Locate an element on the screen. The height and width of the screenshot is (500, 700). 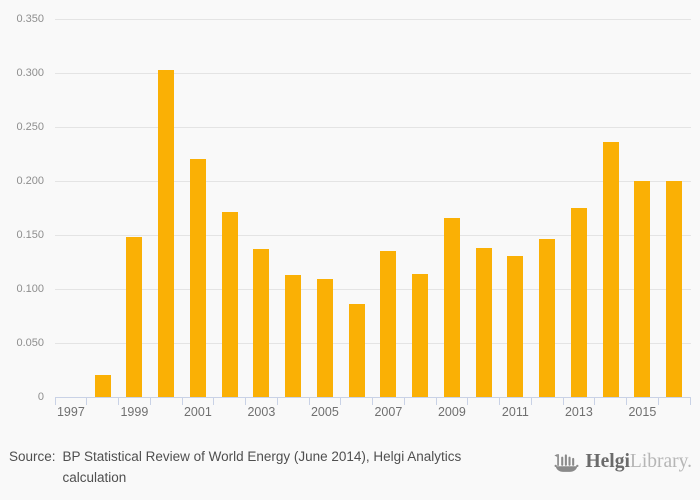
x-axis-label-2005: 2005 is located at coordinates (324, 412).